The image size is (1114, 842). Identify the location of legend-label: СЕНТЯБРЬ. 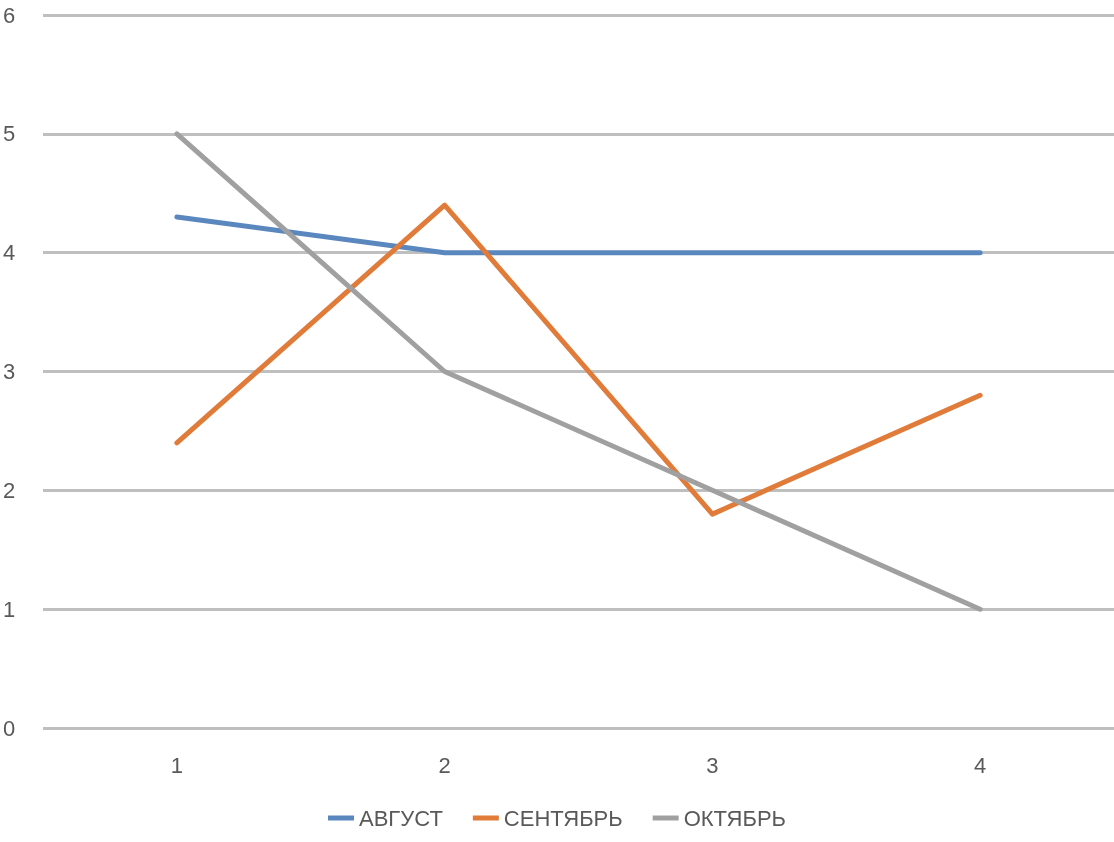
(563, 818).